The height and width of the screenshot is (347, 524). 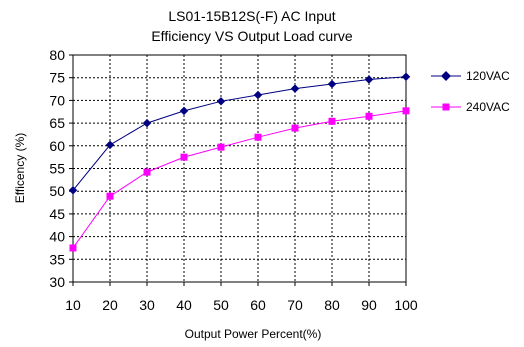 I want to click on y-axis-ticks: 30 35 40 45 50 55 60 65 70 75 80, so click(x=61, y=168).